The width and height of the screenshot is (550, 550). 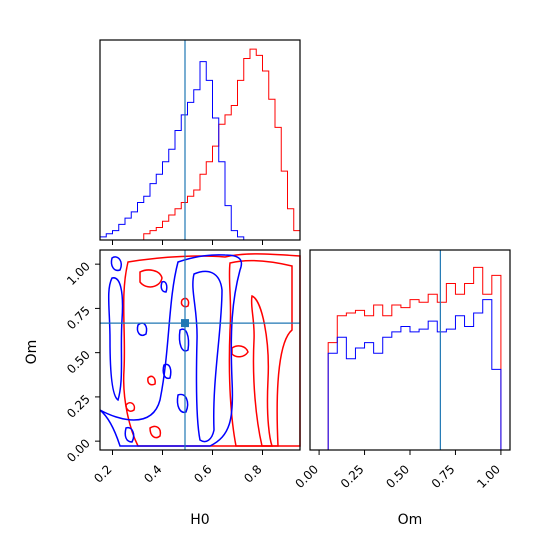 I want to click on h0-histogram-series, so click(x=200, y=144).